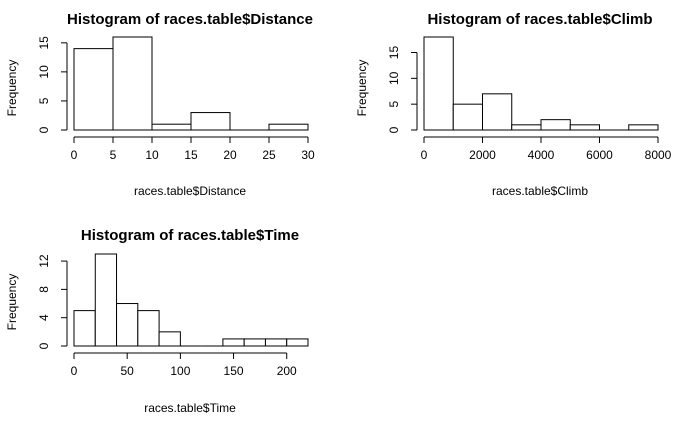  Describe the element at coordinates (540, 191) in the screenshot. I see `x-axis-label: races.table$Climb` at that location.